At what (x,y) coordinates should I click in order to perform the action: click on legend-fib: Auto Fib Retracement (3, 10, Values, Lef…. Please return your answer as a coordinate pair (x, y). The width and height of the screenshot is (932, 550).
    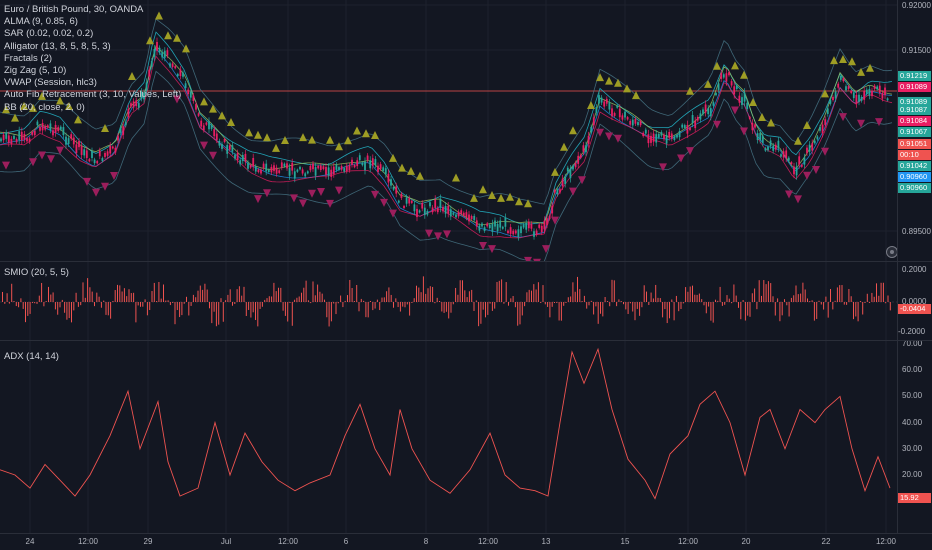
    Looking at the image, I should click on (93, 95).